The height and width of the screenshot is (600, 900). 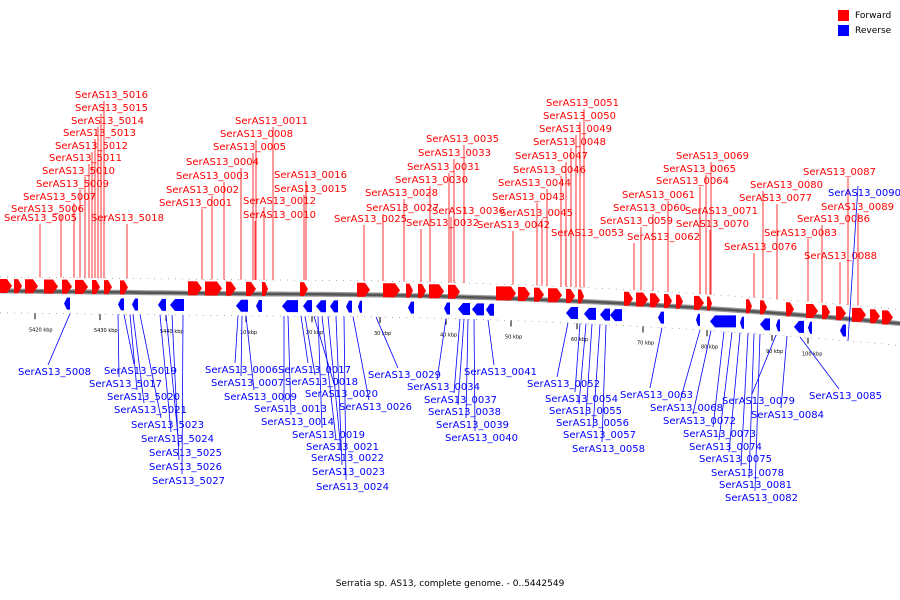 What do you see at coordinates (500, 372) in the screenshot?
I see `reverse-gene-label: SerAS13_0041` at bounding box center [500, 372].